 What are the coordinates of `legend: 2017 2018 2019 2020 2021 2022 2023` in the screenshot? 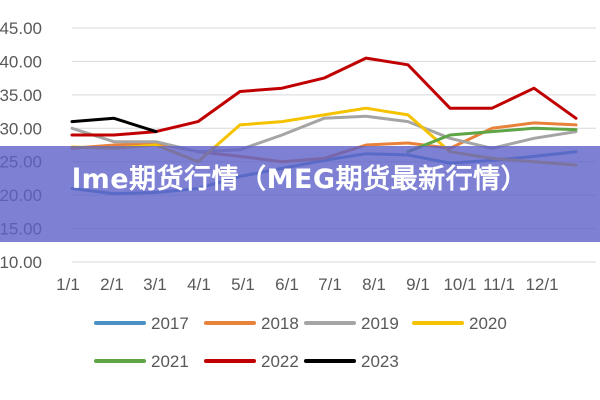 It's located at (300, 342).